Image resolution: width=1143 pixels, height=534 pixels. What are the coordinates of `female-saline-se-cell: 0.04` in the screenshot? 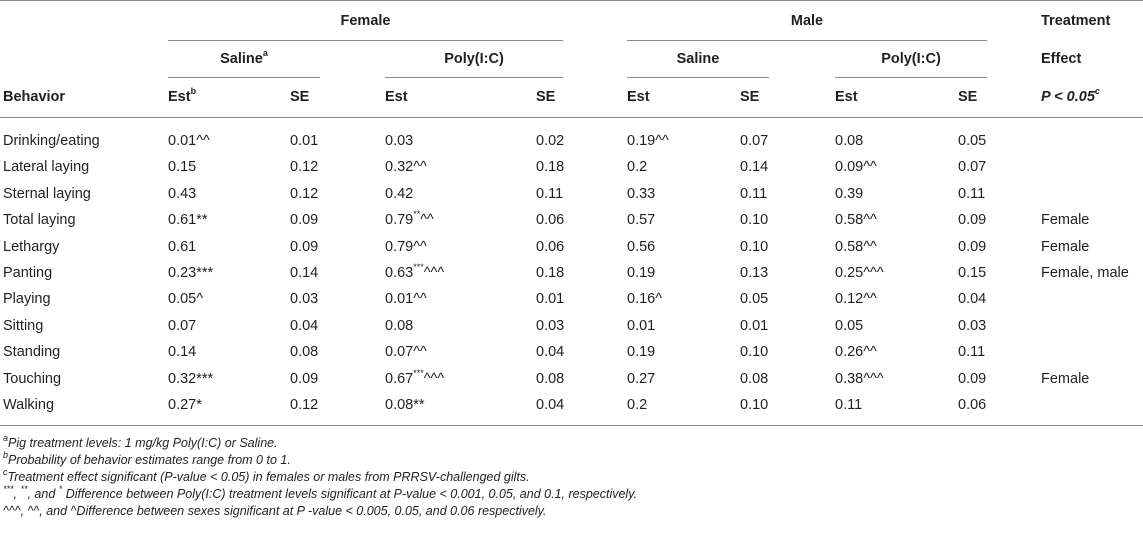 It's located at (304, 325).